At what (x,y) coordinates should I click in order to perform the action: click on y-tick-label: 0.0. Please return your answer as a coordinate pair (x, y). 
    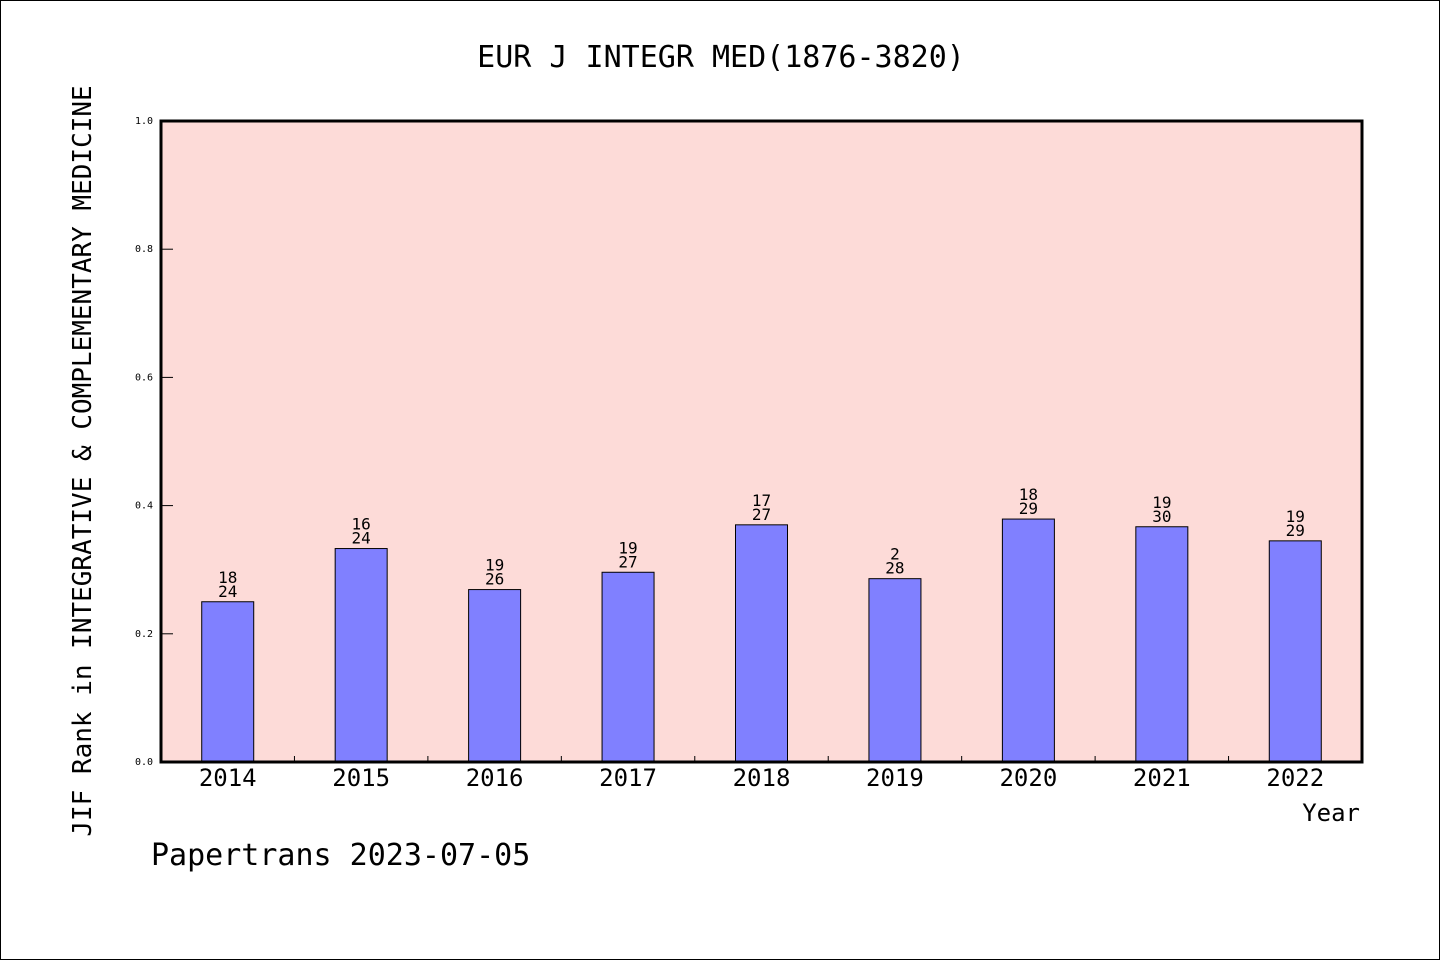
    Looking at the image, I should click on (144, 762).